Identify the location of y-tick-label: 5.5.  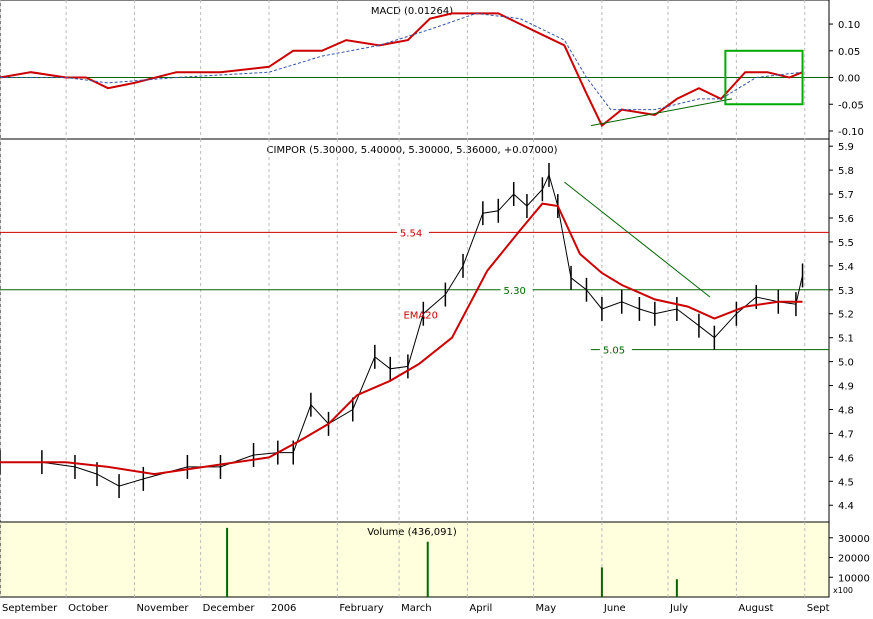
(846, 243).